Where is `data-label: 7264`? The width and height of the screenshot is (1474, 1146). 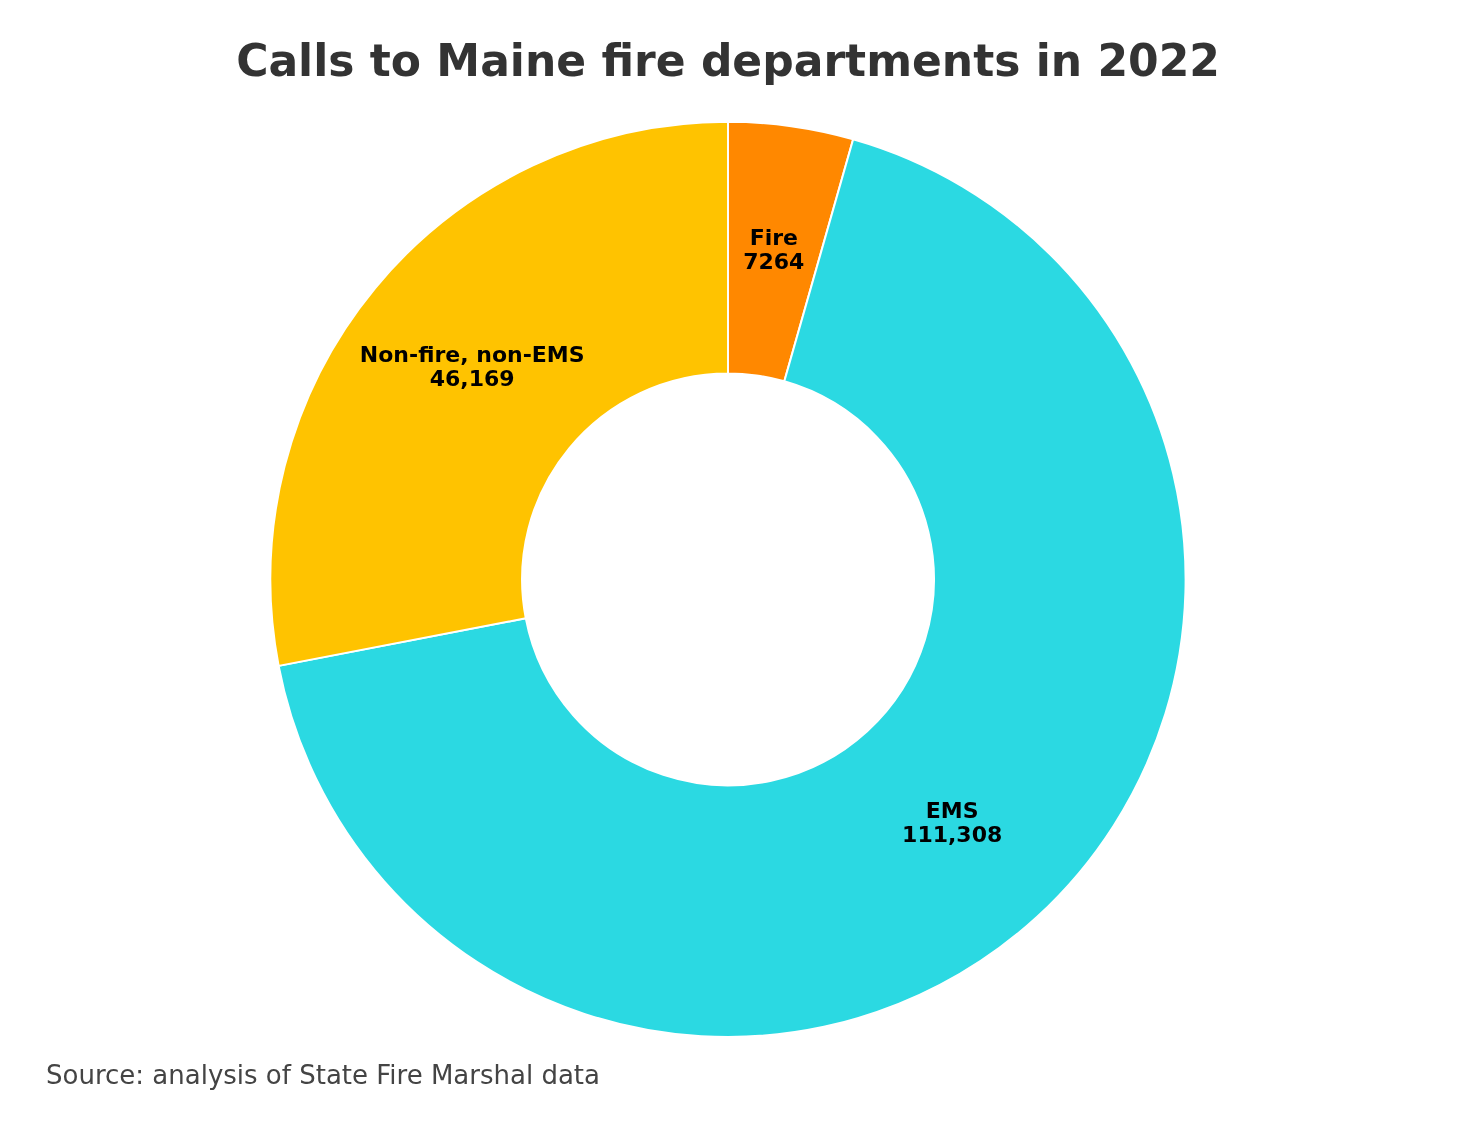
data-label: 7264 is located at coordinates (774, 261).